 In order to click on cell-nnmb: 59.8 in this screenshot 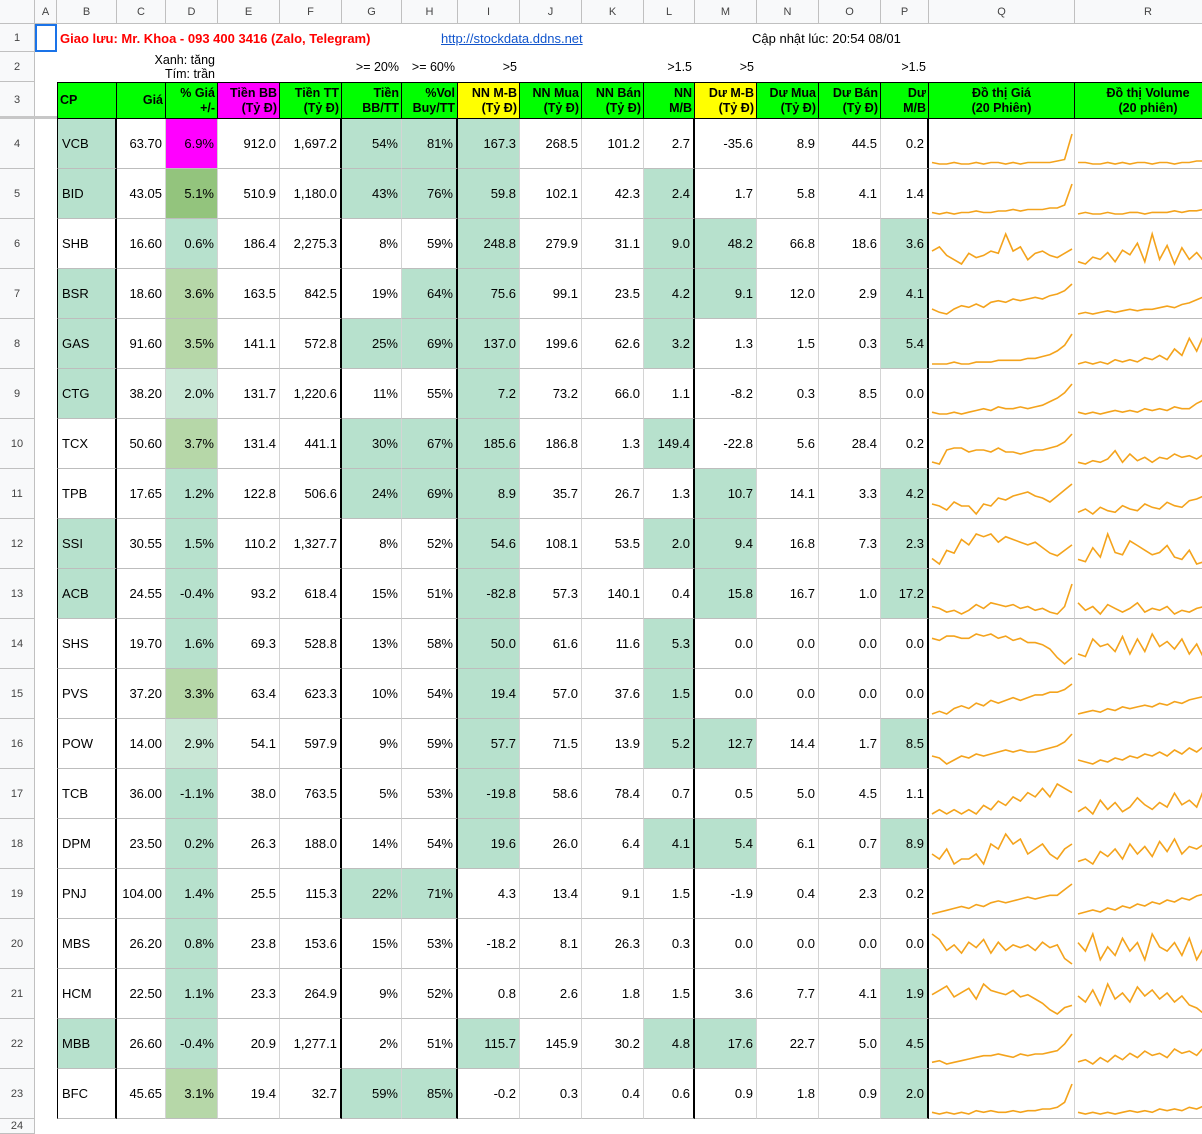, I will do `click(489, 194)`.